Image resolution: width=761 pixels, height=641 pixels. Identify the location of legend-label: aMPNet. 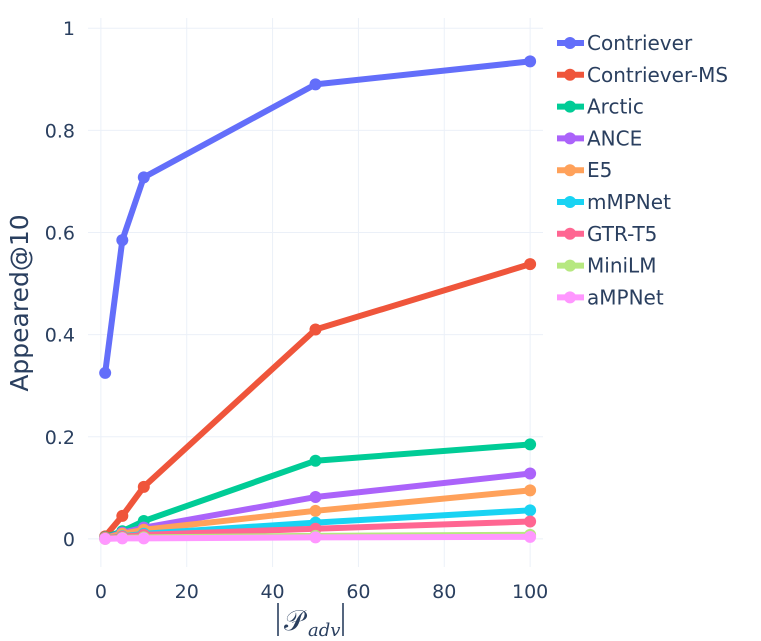
(625, 297).